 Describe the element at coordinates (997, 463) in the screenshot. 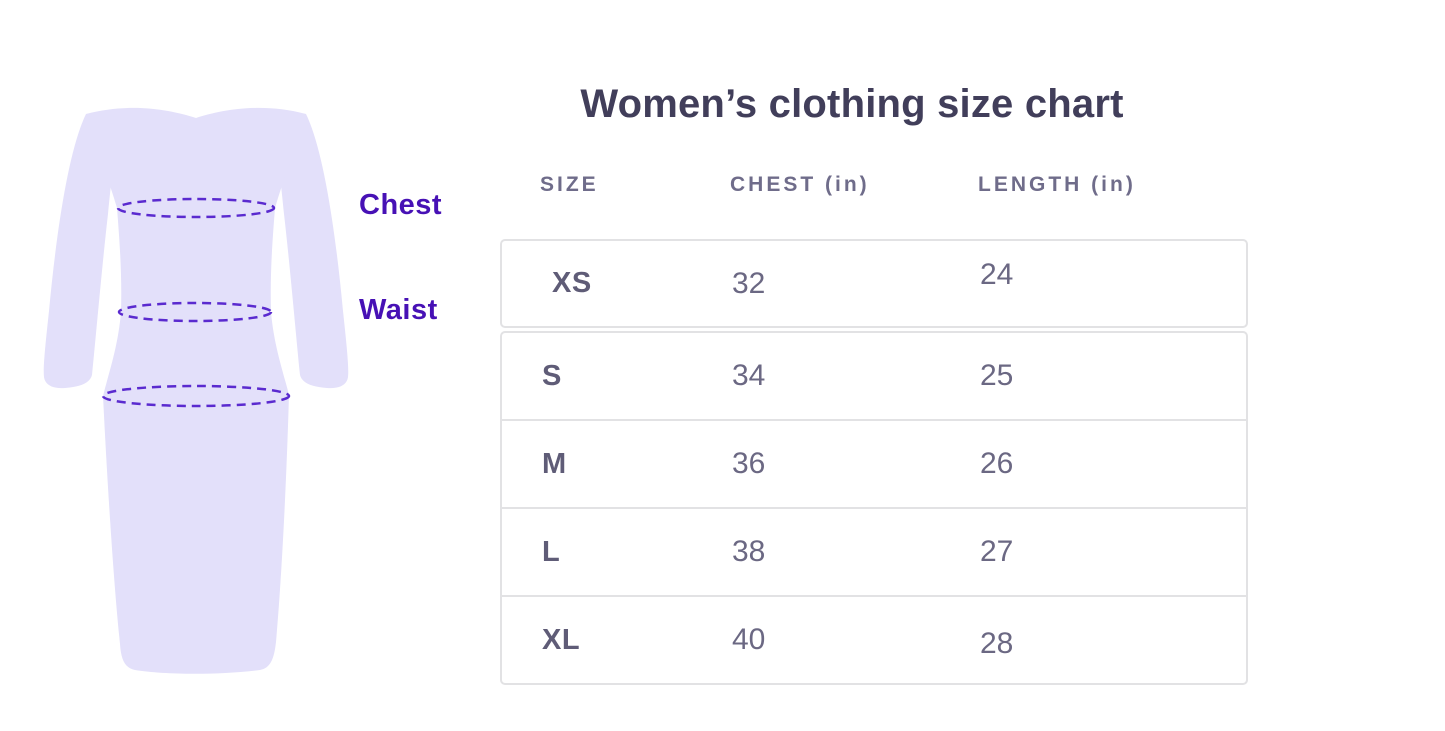

I see `length-cell: 26` at that location.